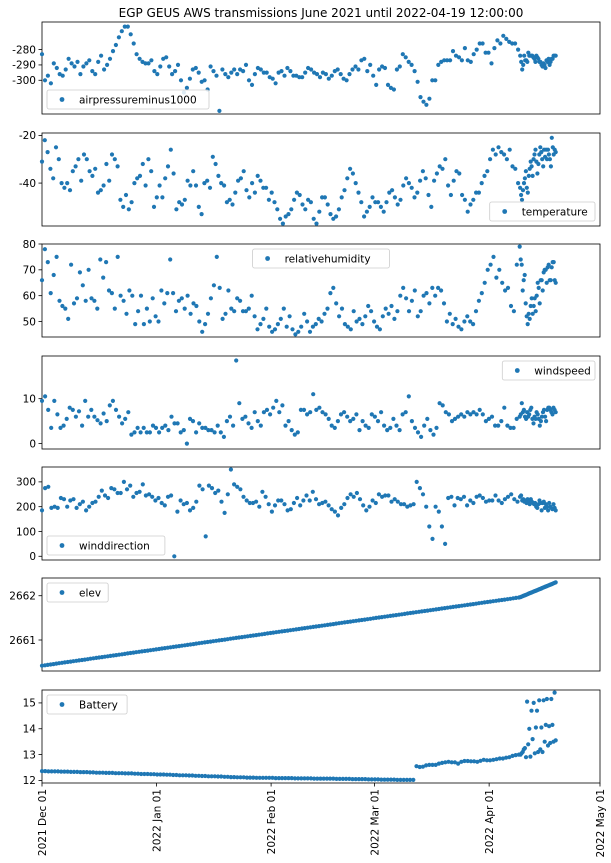 The image size is (611, 863). What do you see at coordinates (43, 822) in the screenshot?
I see `x-tick-label: 2021 Dec 01` at bounding box center [43, 822].